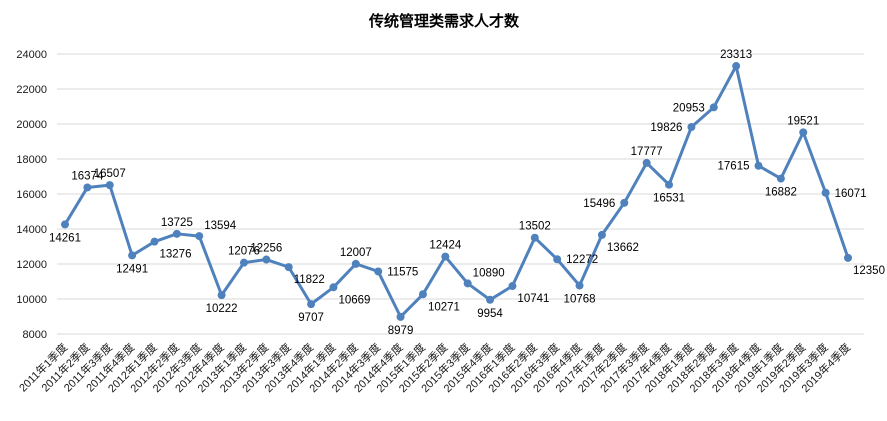 The width and height of the screenshot is (887, 421). I want to click on data-point-label: 17777, so click(647, 152).